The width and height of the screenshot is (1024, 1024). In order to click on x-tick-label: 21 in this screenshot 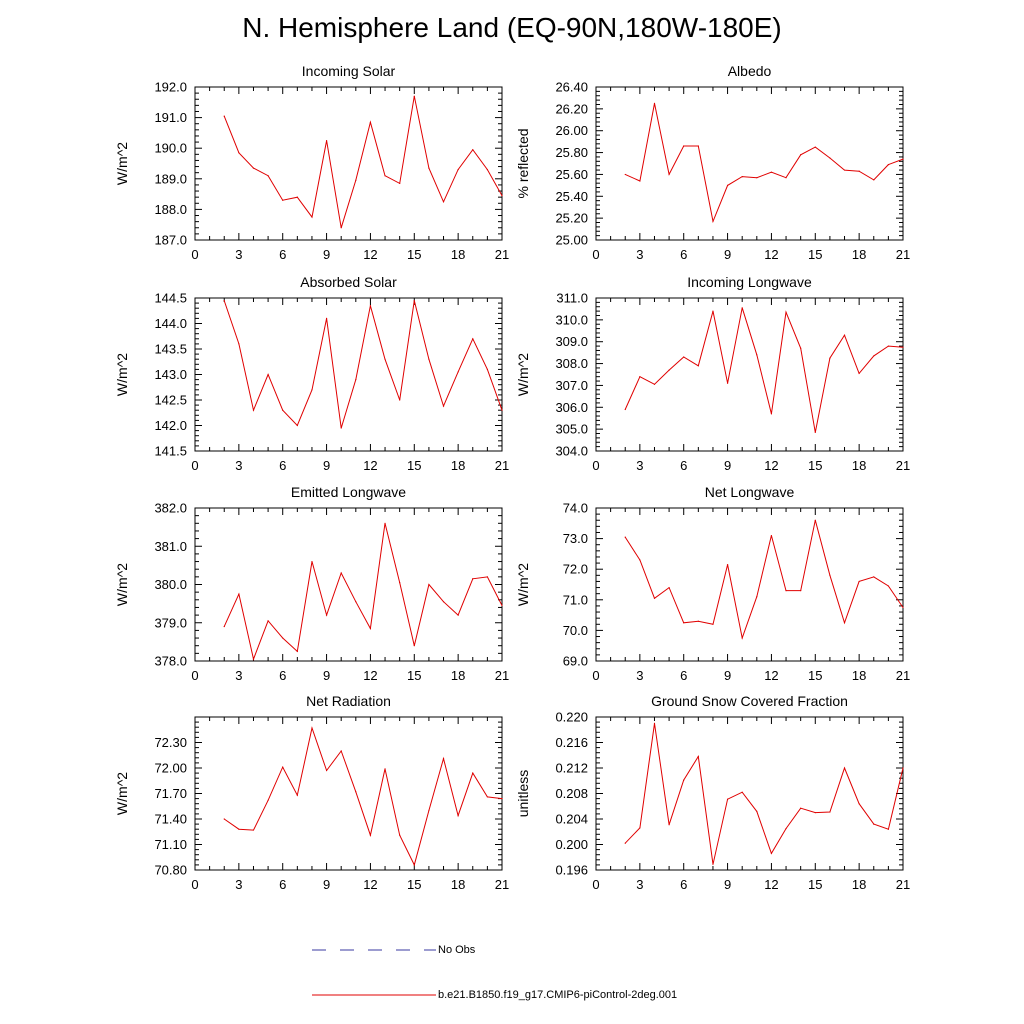, I will do `click(502, 675)`.